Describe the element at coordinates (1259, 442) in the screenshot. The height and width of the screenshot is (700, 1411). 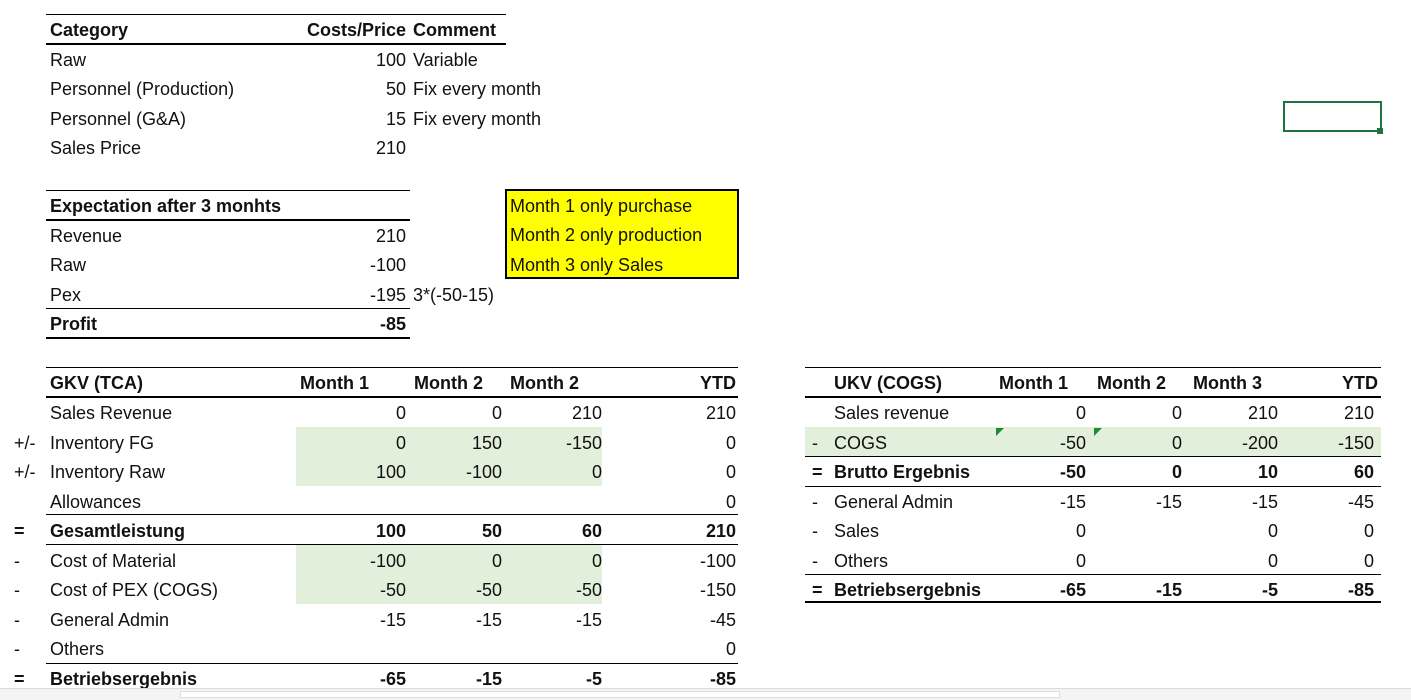
I see `ukv-value: -200` at that location.